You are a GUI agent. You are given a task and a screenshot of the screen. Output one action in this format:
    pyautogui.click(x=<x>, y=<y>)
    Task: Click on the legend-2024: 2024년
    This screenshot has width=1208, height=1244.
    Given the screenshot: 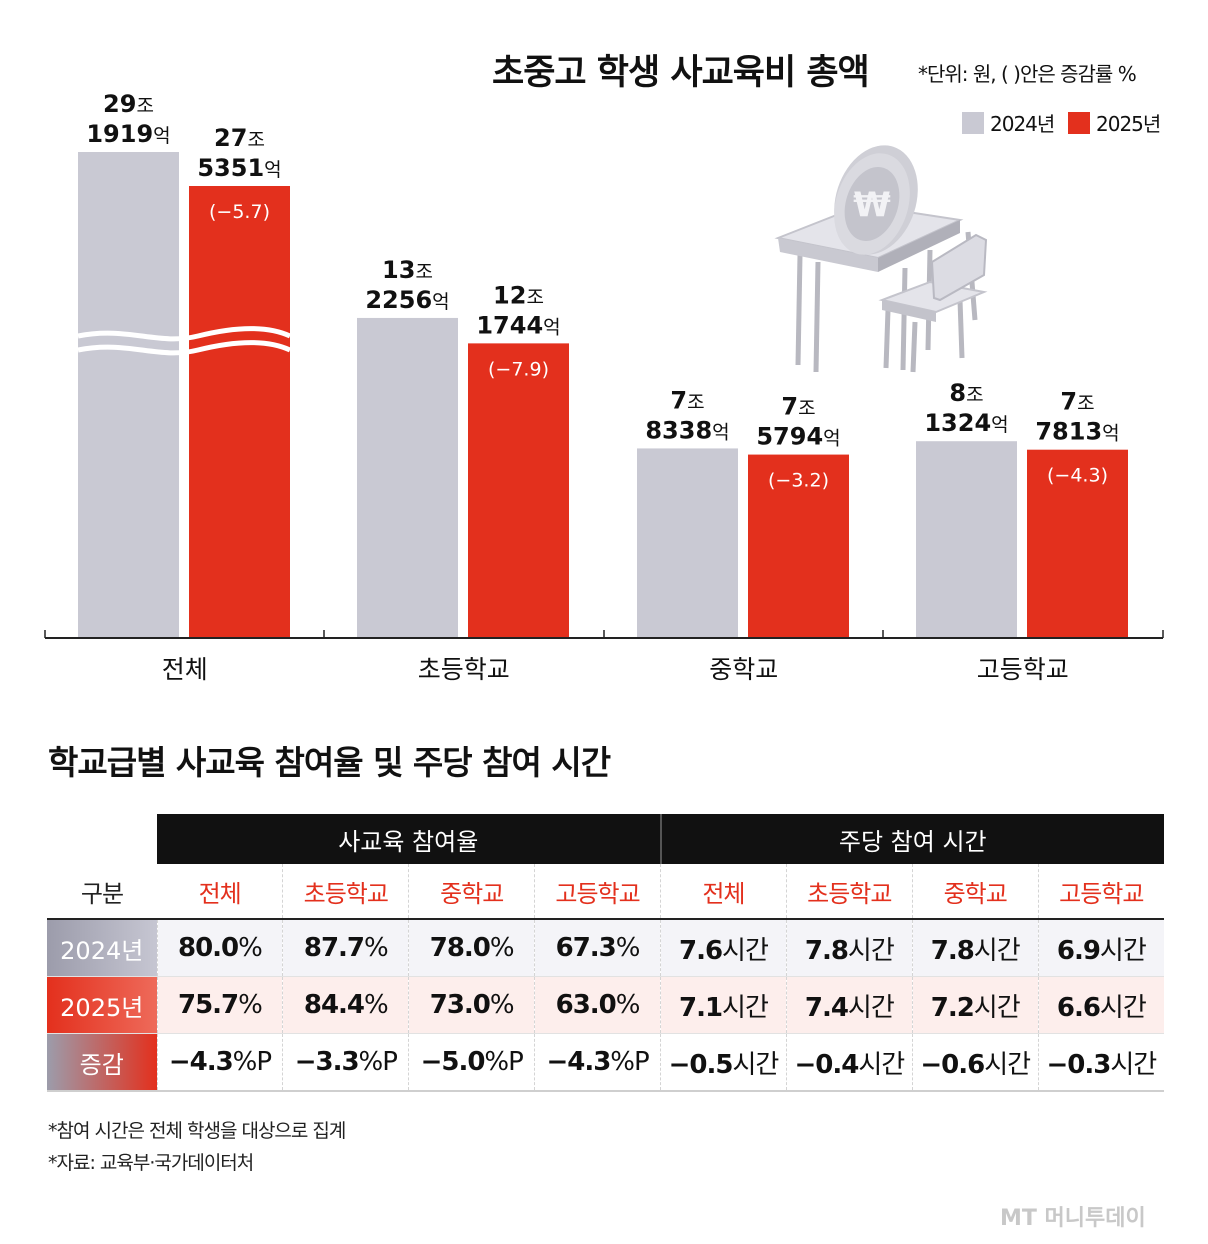 What is the action you would take?
    pyautogui.click(x=1008, y=122)
    